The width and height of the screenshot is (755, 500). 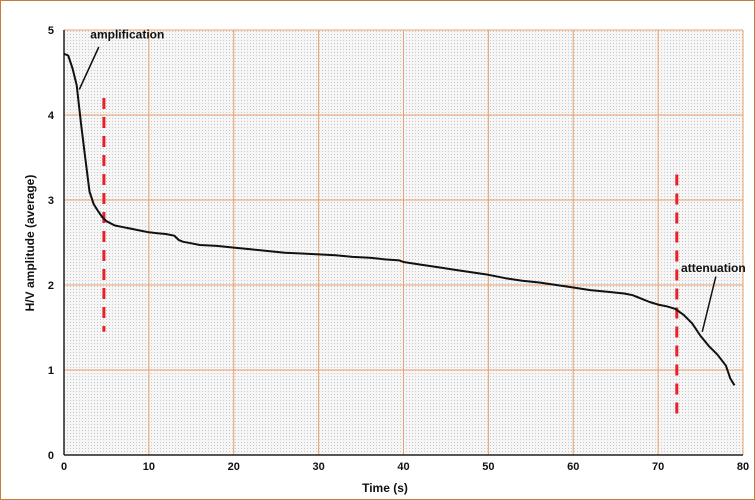 I want to click on x-tick-label-0: 0, so click(x=64, y=467).